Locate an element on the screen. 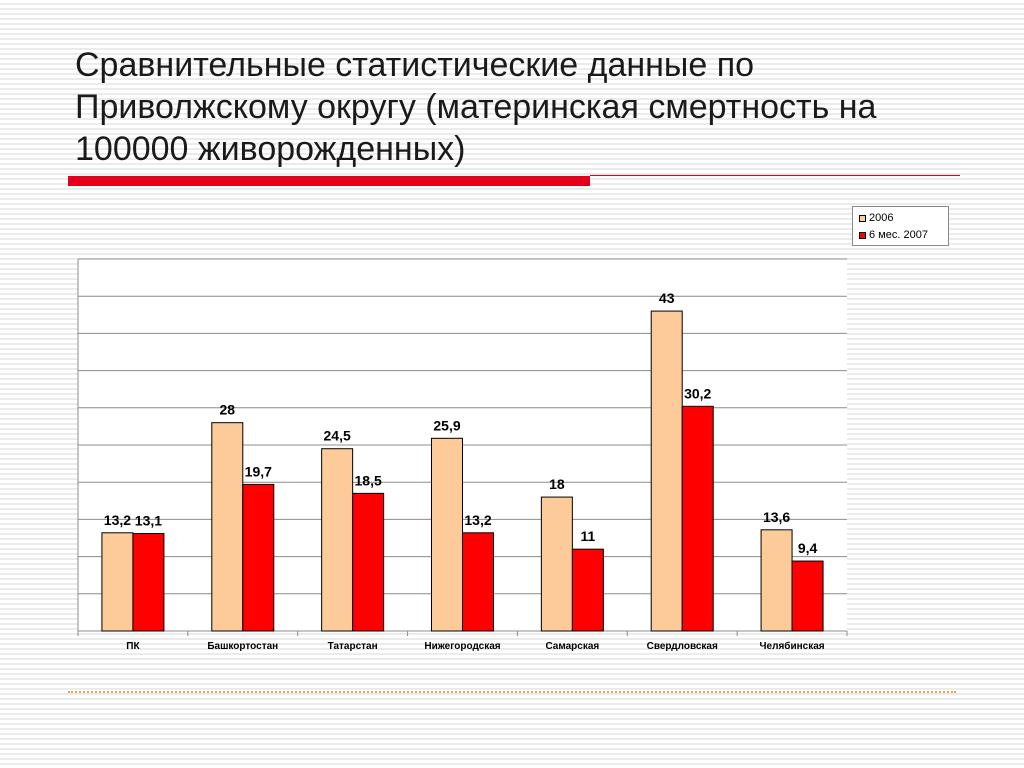  data-label-2006: 24,5 is located at coordinates (337, 436).